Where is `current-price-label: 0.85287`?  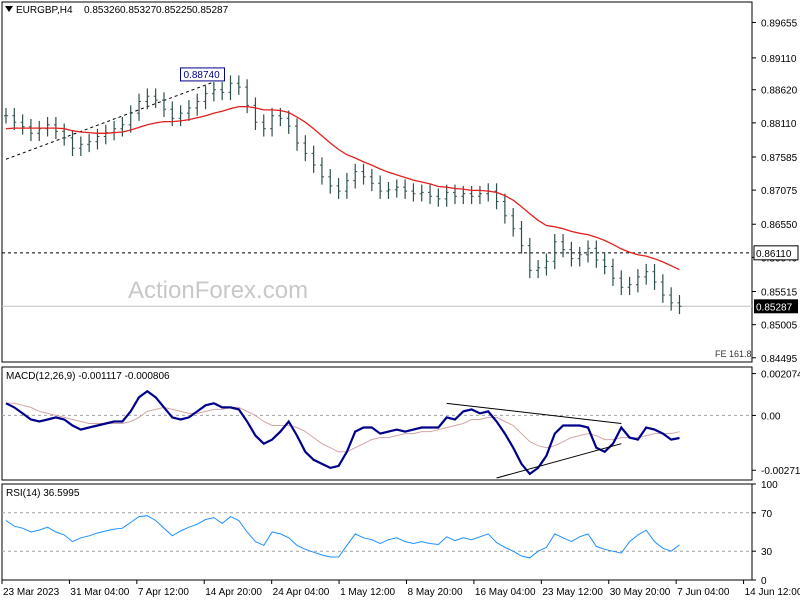 current-price-label: 0.85287 is located at coordinates (774, 307).